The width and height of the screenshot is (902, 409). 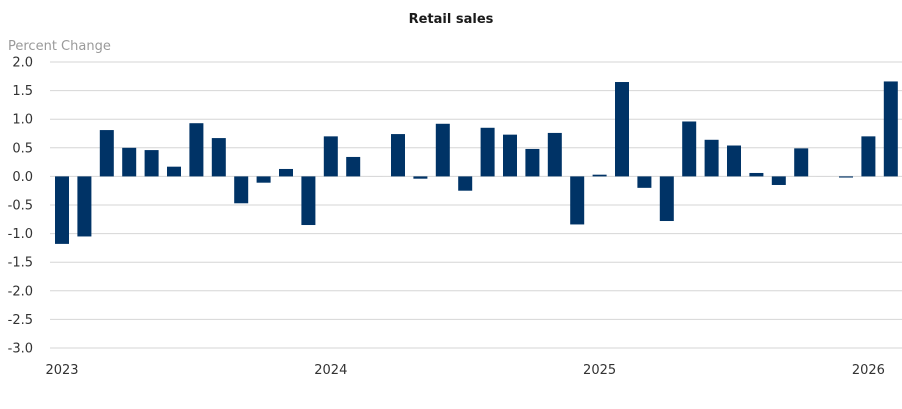 What do you see at coordinates (20, 320) in the screenshot?
I see `y-tick-label: -2.5` at bounding box center [20, 320].